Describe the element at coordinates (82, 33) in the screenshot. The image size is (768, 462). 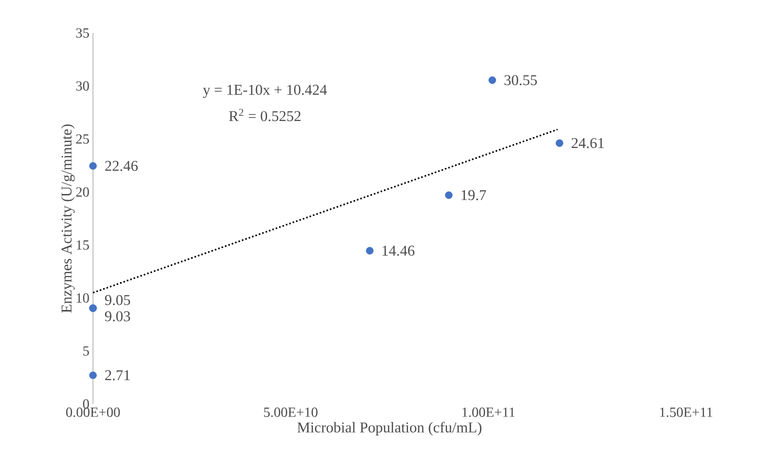
I see `y-tick-label: 35` at that location.